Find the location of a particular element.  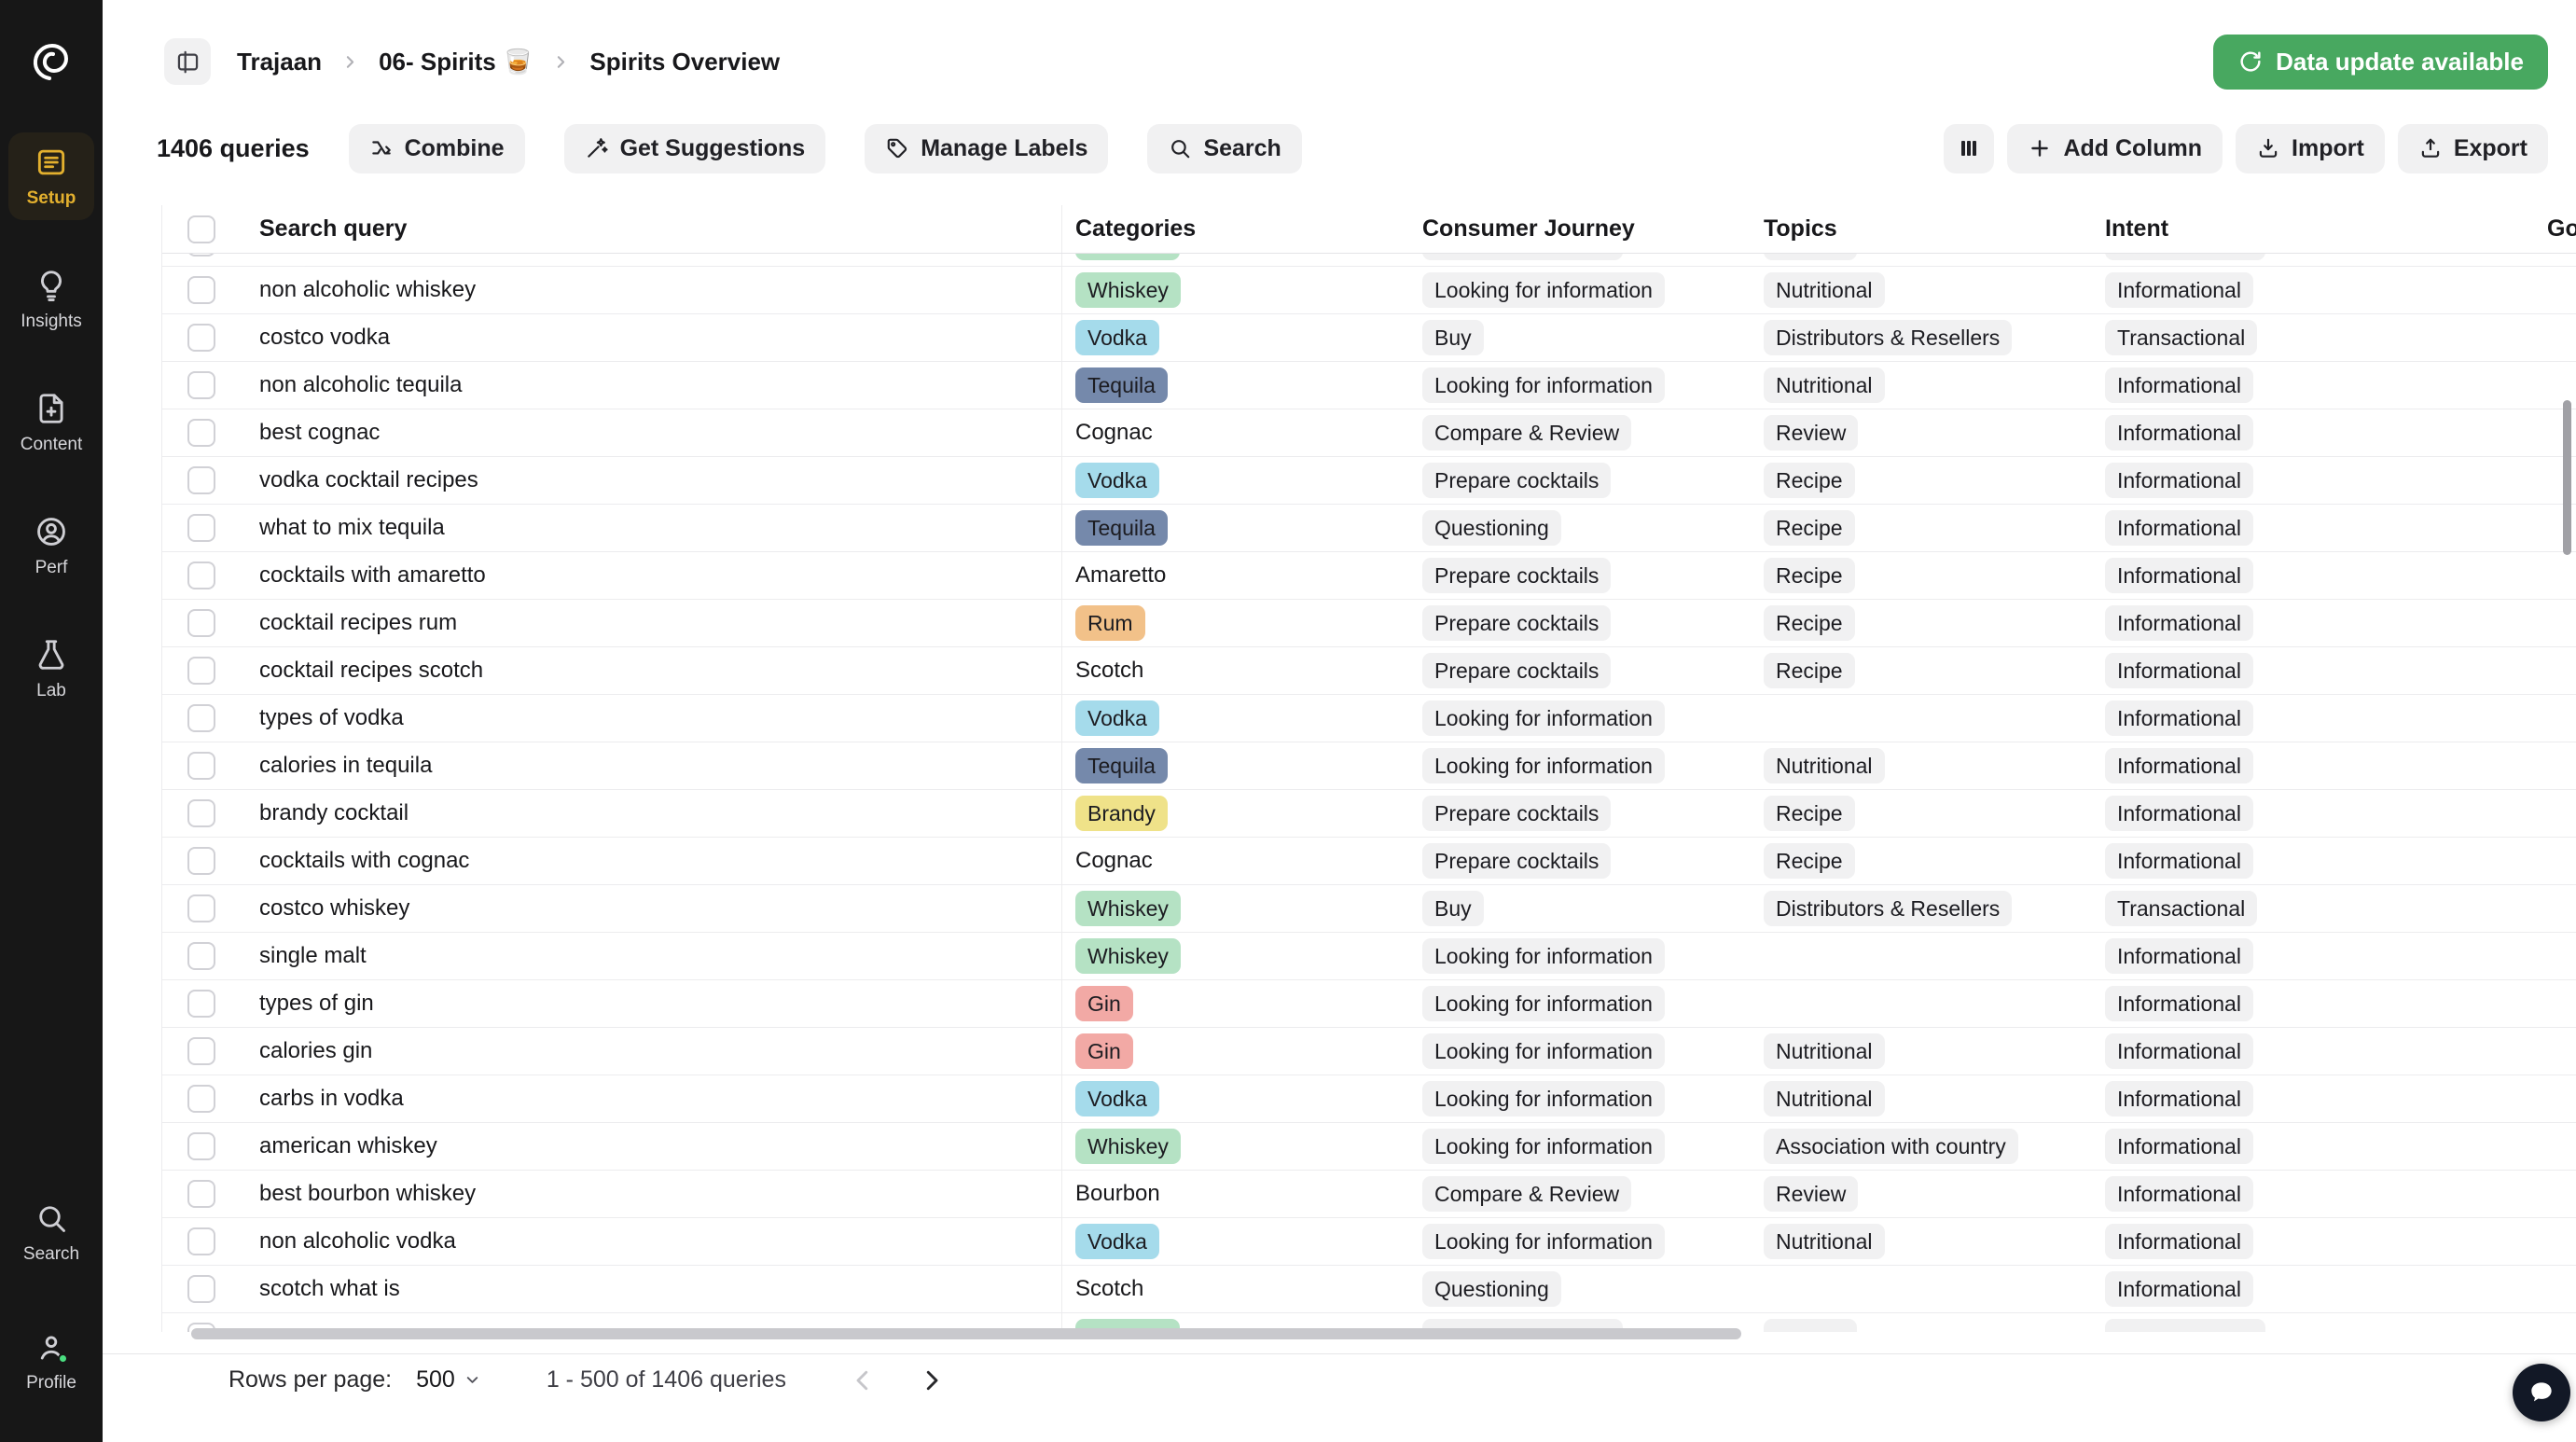

sidebar-item-profile: Profile is located at coordinates (51, 1361).